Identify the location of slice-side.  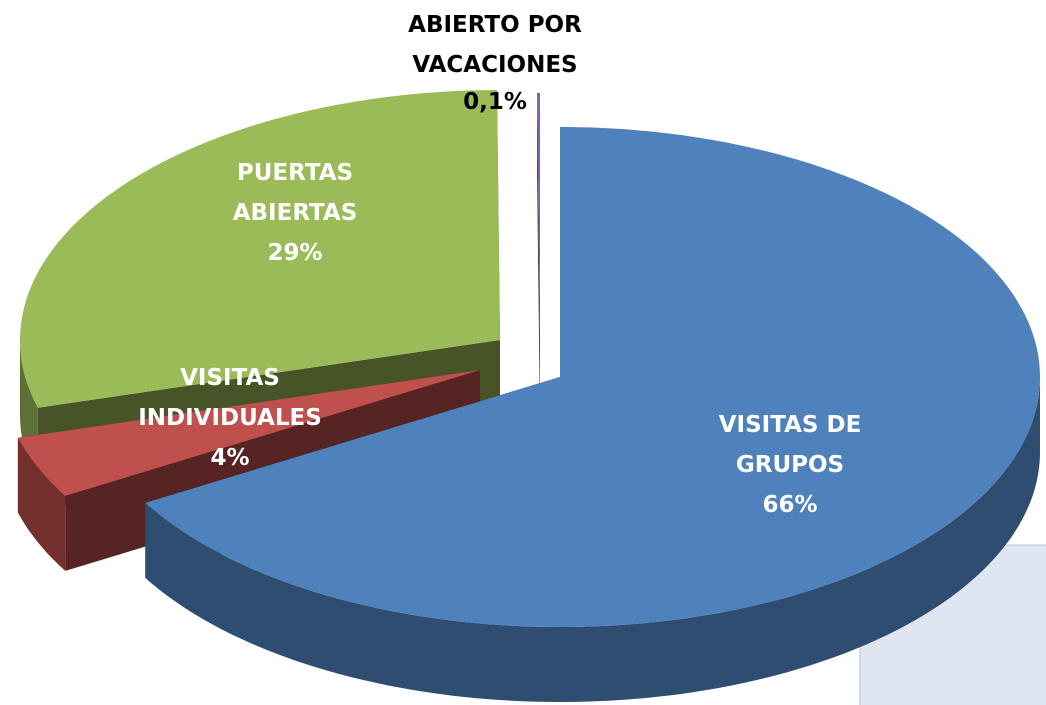
(41, 504).